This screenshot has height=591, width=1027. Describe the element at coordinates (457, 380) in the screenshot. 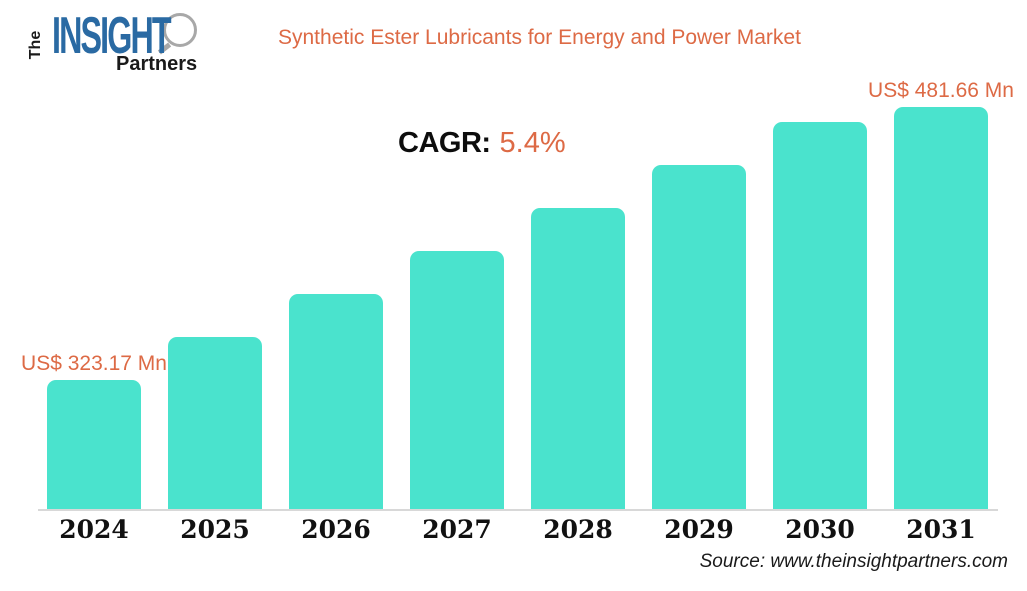

I see `bar-2027` at that location.